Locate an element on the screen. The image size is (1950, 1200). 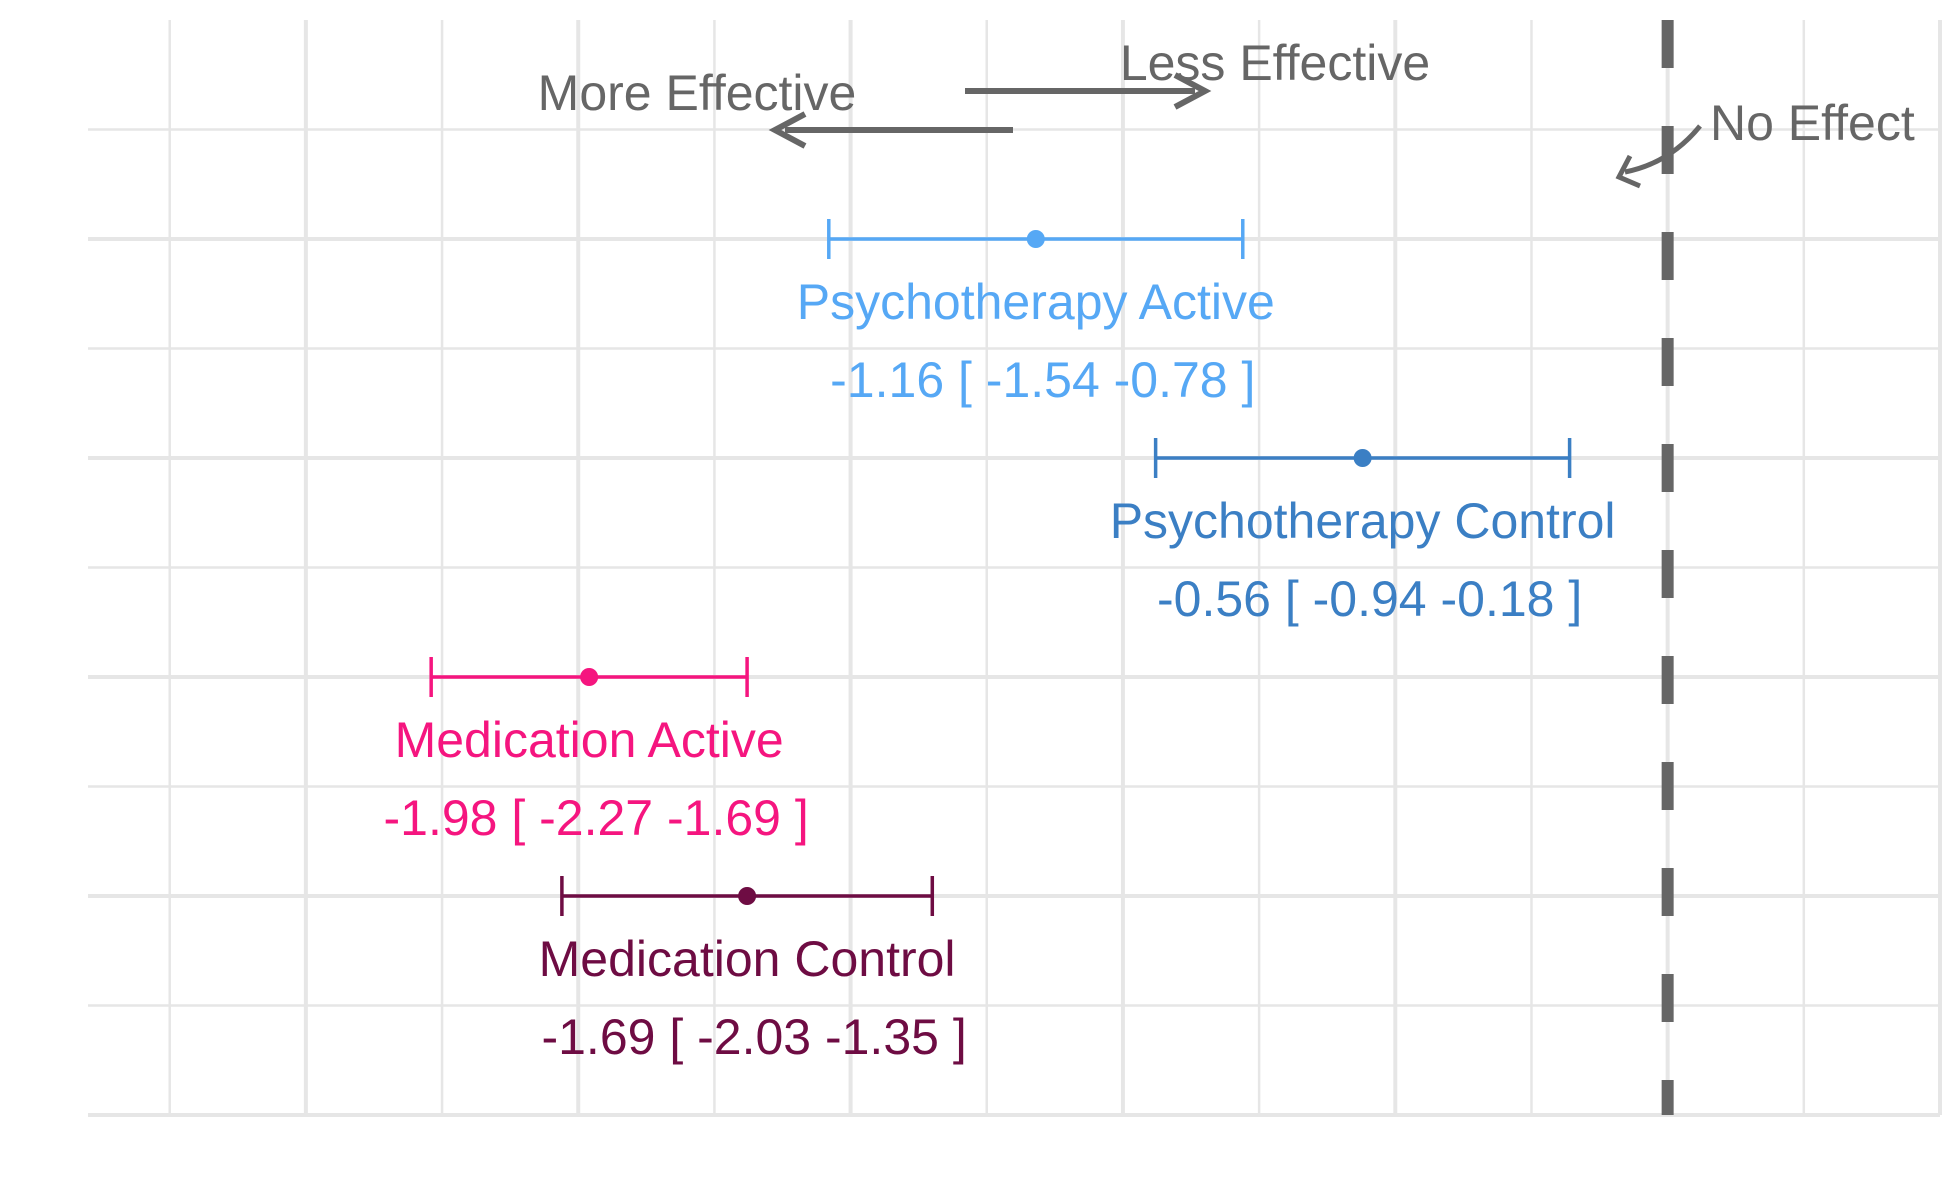
ci-value-label: -1.98 [ -2.27 -1.69 ] is located at coordinates (596, 818).